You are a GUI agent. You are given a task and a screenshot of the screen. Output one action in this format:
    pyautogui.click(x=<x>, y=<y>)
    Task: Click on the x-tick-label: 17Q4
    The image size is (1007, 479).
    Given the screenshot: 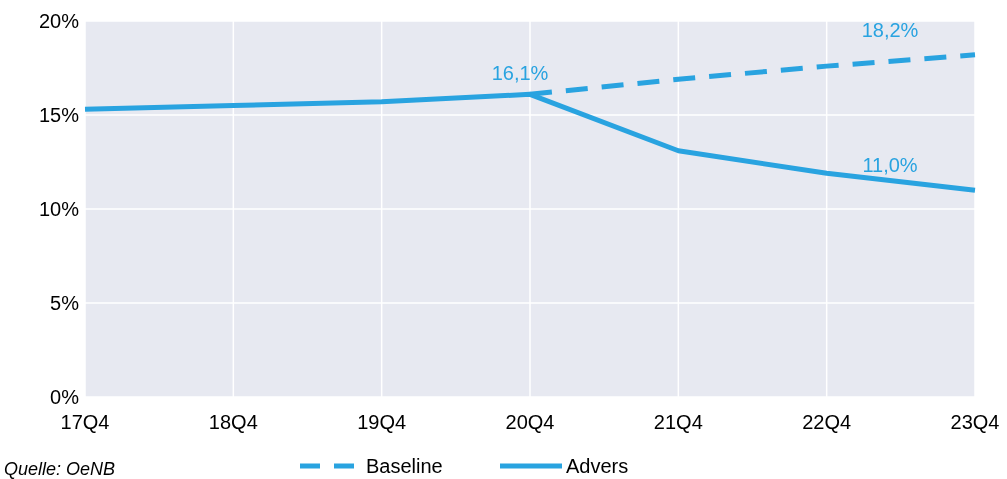 What is the action you would take?
    pyautogui.click(x=85, y=422)
    